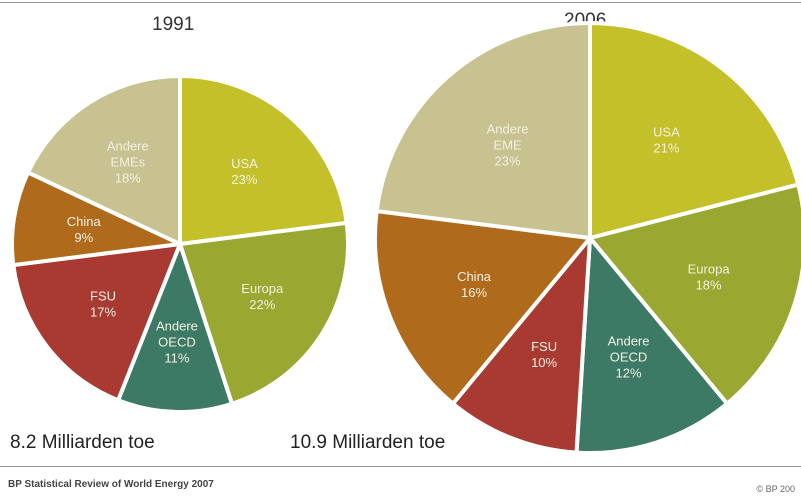  I want to click on pie-1991-label-china-value: 9%, so click(83, 237).